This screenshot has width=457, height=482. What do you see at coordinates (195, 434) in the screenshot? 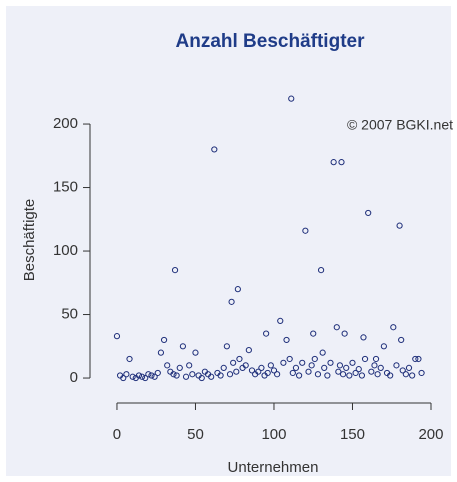
I see `x-tick-label: 50` at bounding box center [195, 434].